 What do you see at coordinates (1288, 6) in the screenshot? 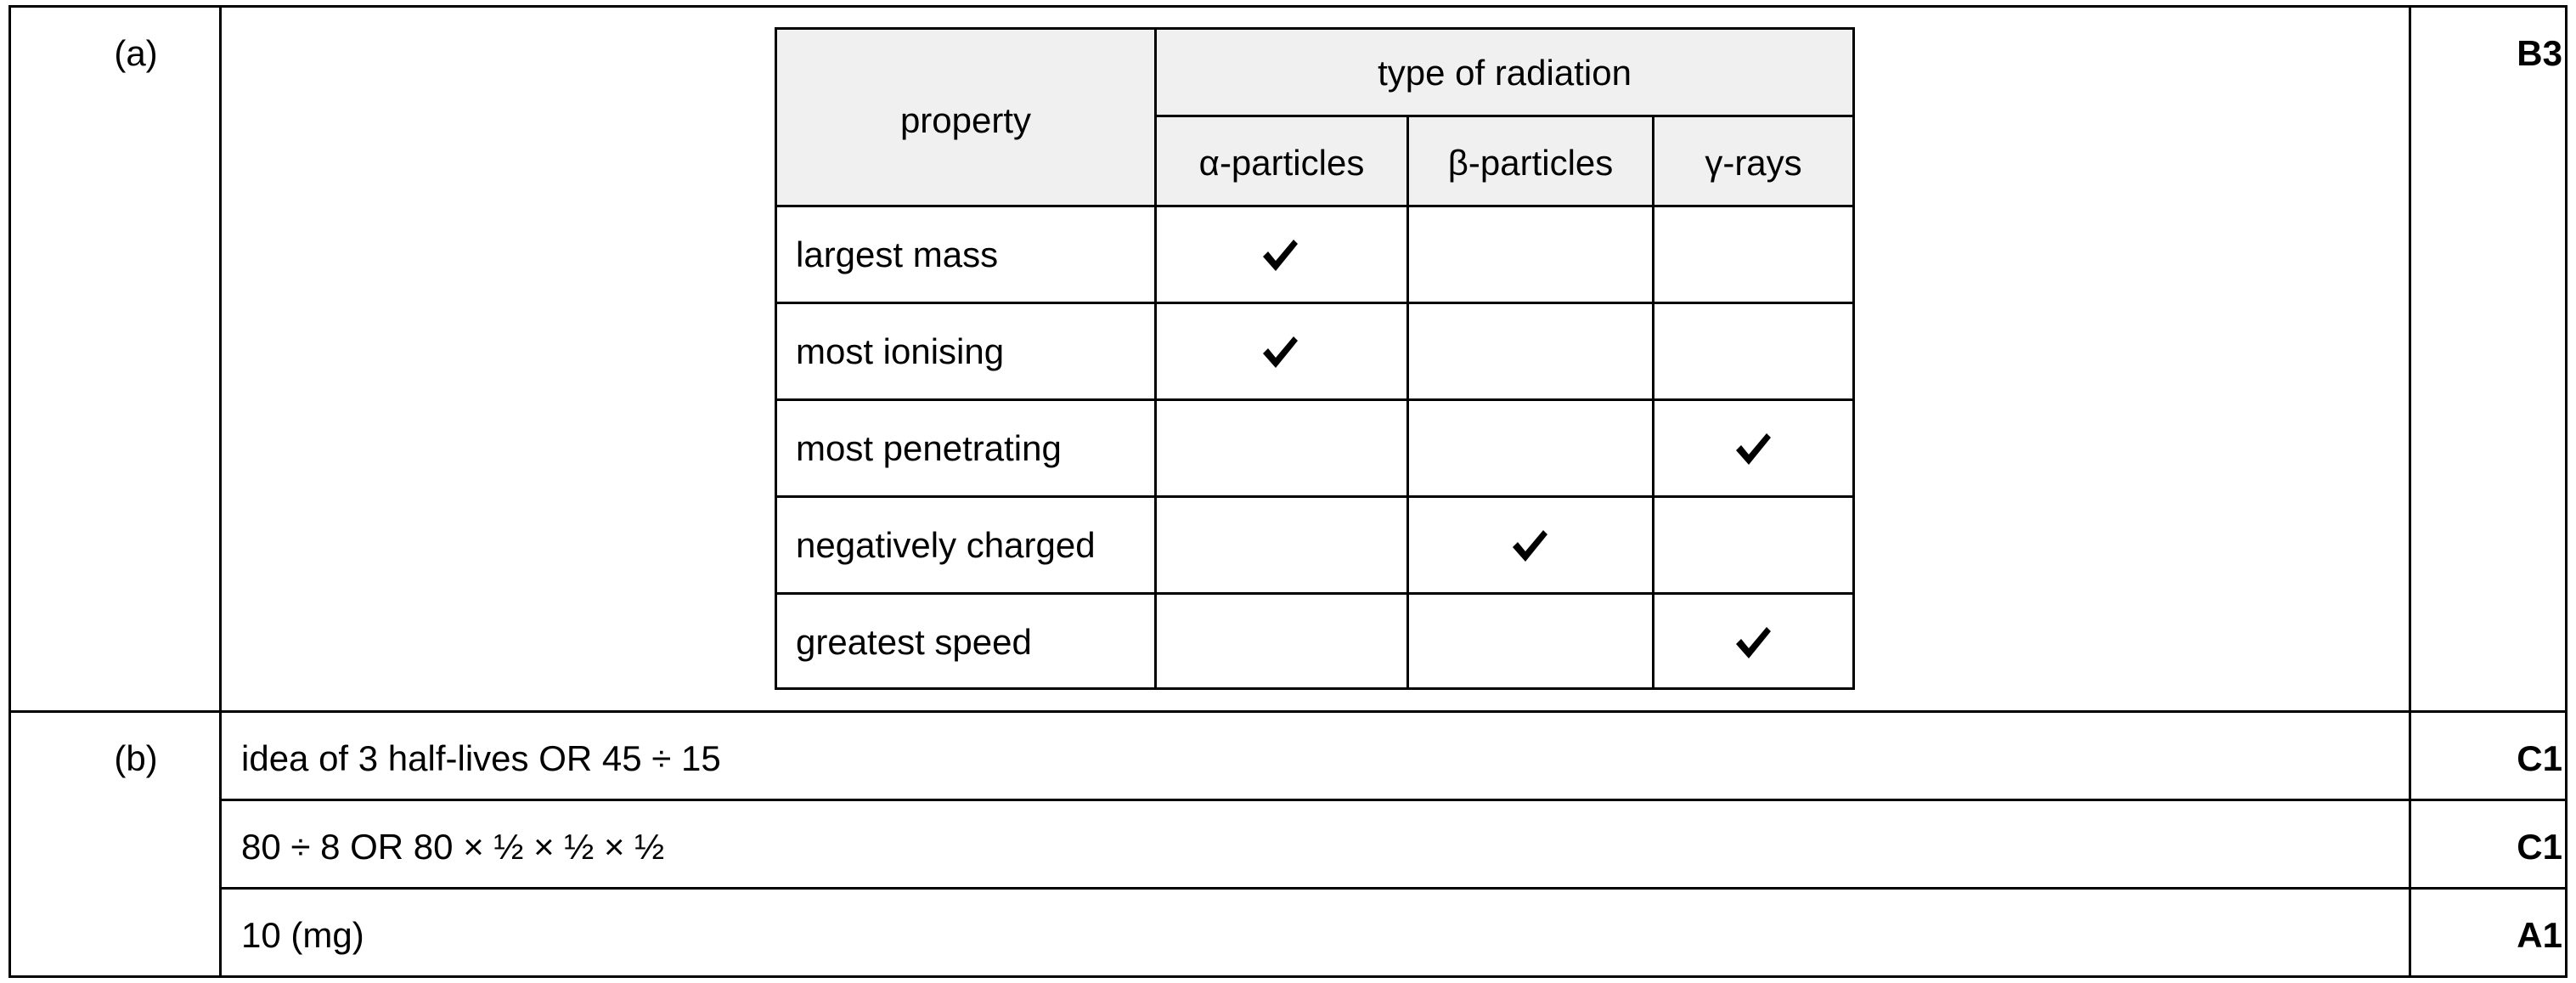
I see `outer-top-border` at bounding box center [1288, 6].